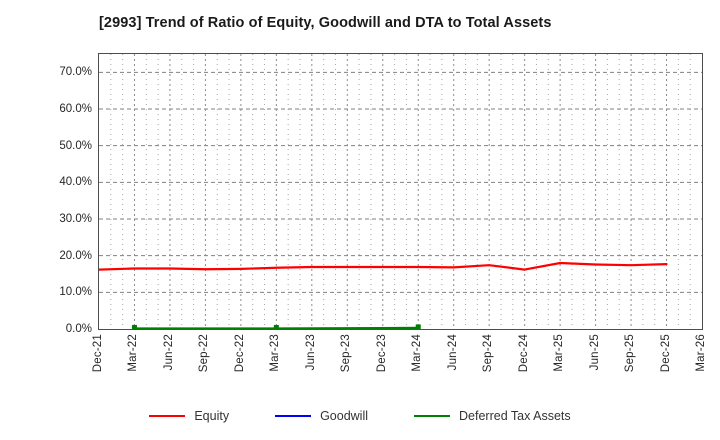  I want to click on chart-legend: Equity Goodwill Deferred Tax Assets, so click(360, 416).